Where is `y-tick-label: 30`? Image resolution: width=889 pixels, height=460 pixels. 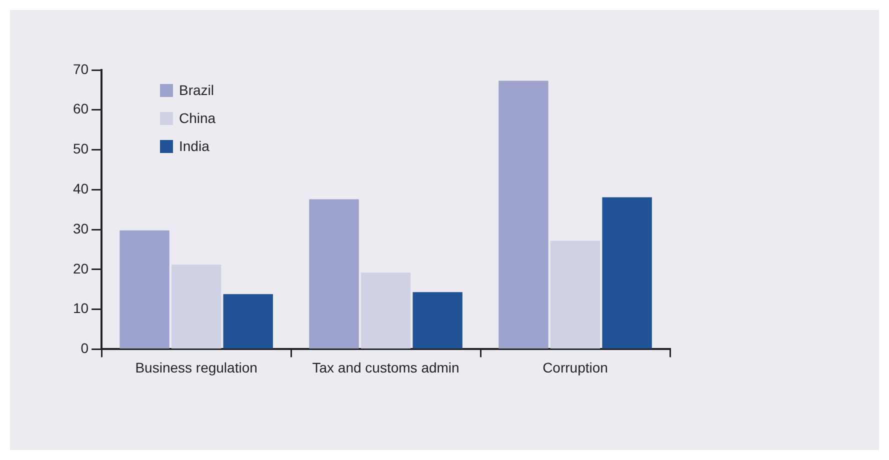 y-tick-label: 30 is located at coordinates (80, 228).